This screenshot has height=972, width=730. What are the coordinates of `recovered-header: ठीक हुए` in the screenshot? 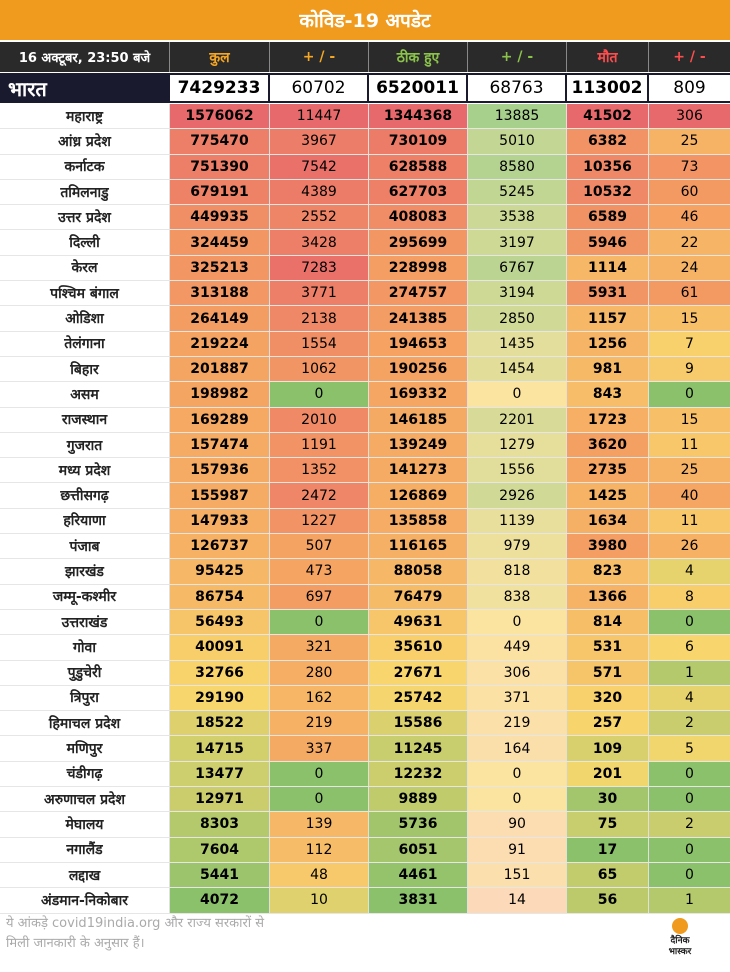 It's located at (418, 57).